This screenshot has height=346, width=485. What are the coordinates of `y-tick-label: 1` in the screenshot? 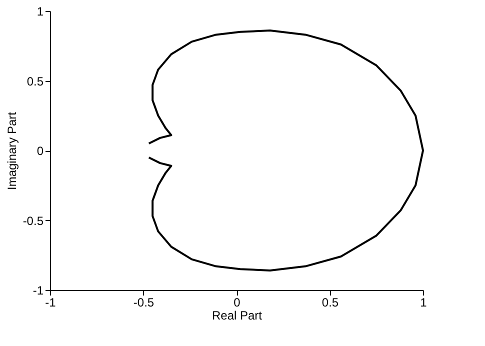 It's located at (40, 11).